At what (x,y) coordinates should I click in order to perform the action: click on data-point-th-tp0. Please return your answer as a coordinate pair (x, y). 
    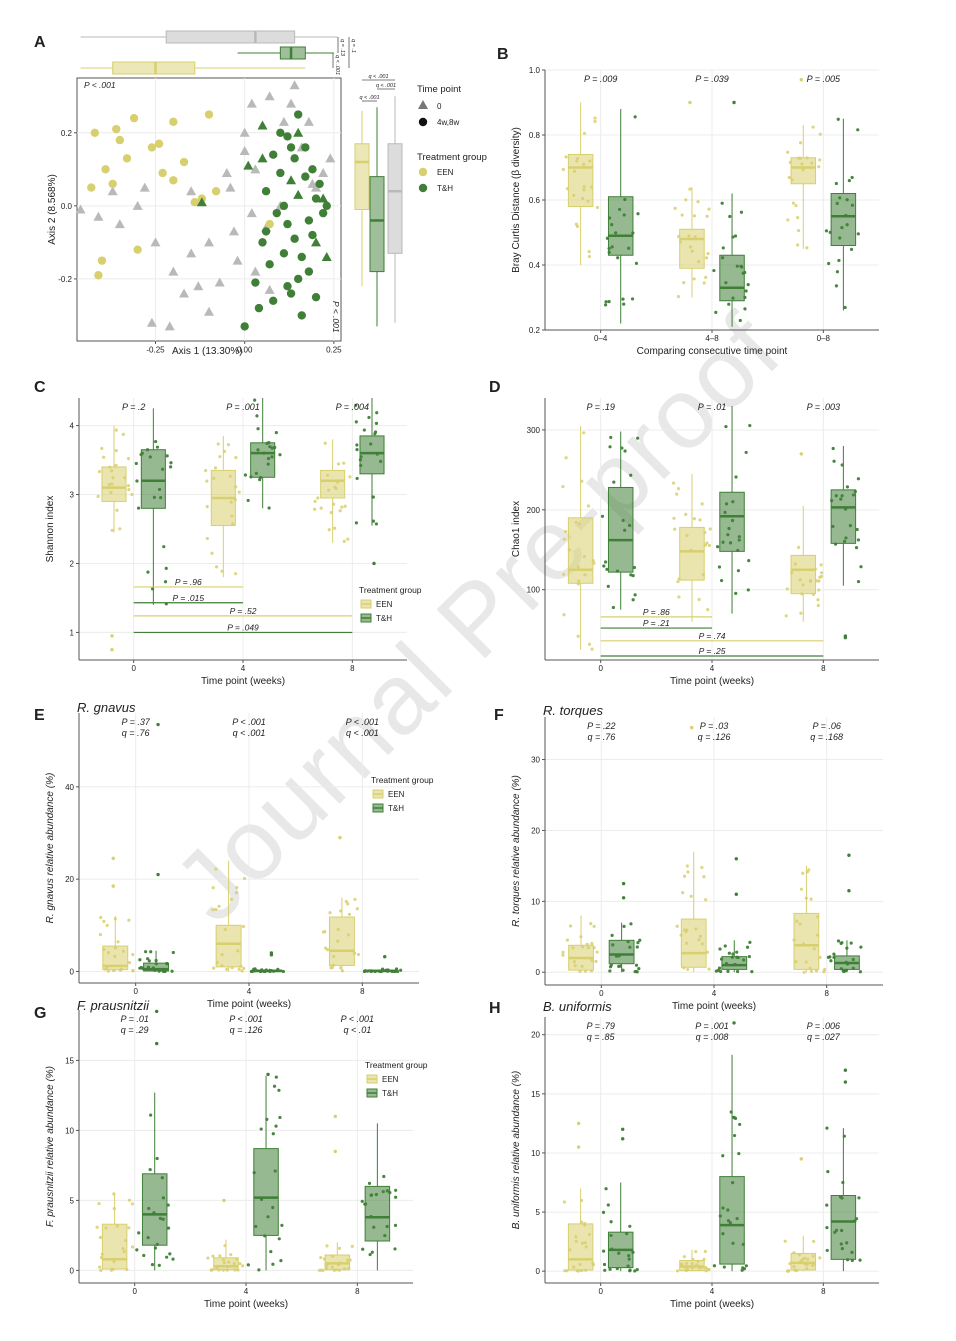
    Looking at the image, I should click on (298, 194).